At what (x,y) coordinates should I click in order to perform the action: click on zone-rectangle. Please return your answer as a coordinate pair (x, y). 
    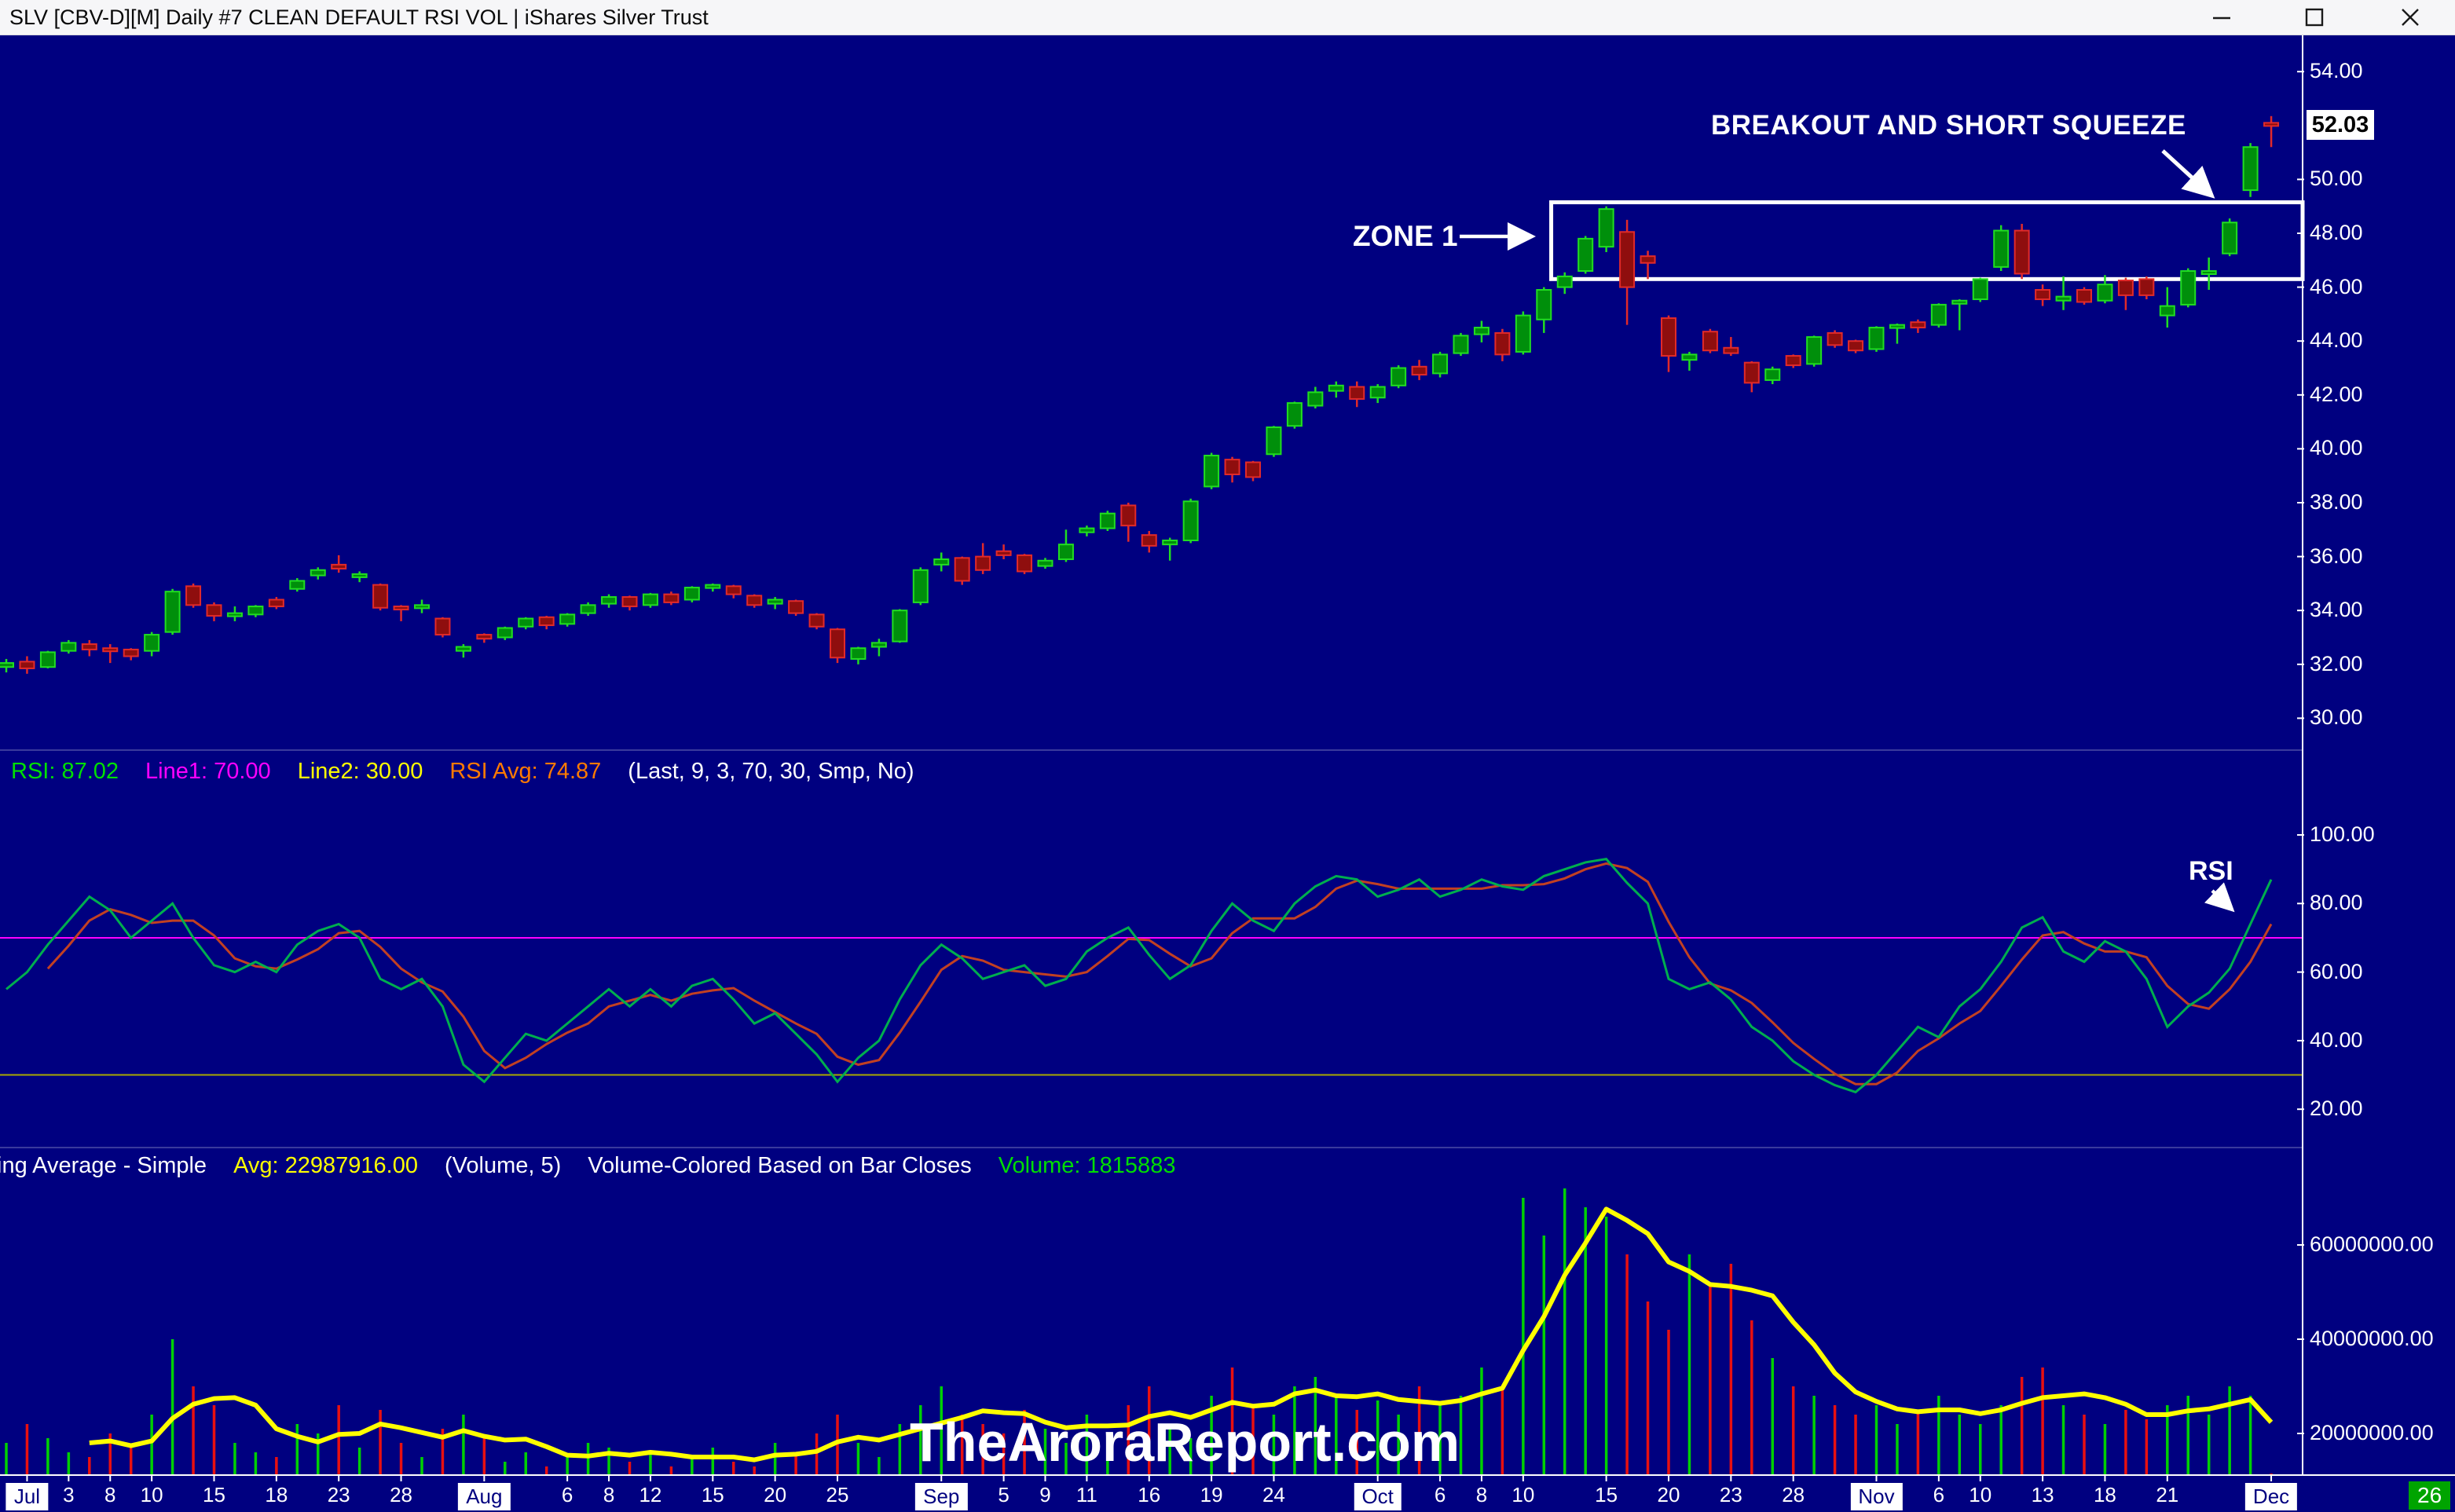
    Looking at the image, I should click on (1927, 240).